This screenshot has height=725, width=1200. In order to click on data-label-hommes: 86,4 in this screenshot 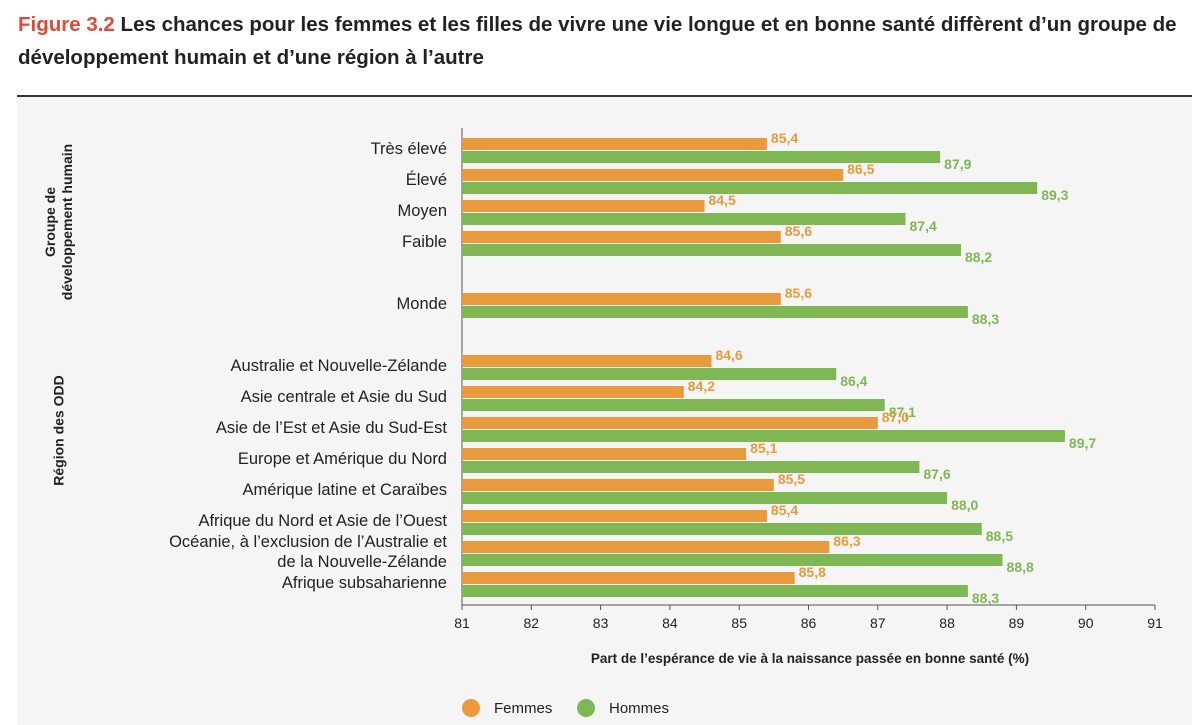, I will do `click(853, 381)`.